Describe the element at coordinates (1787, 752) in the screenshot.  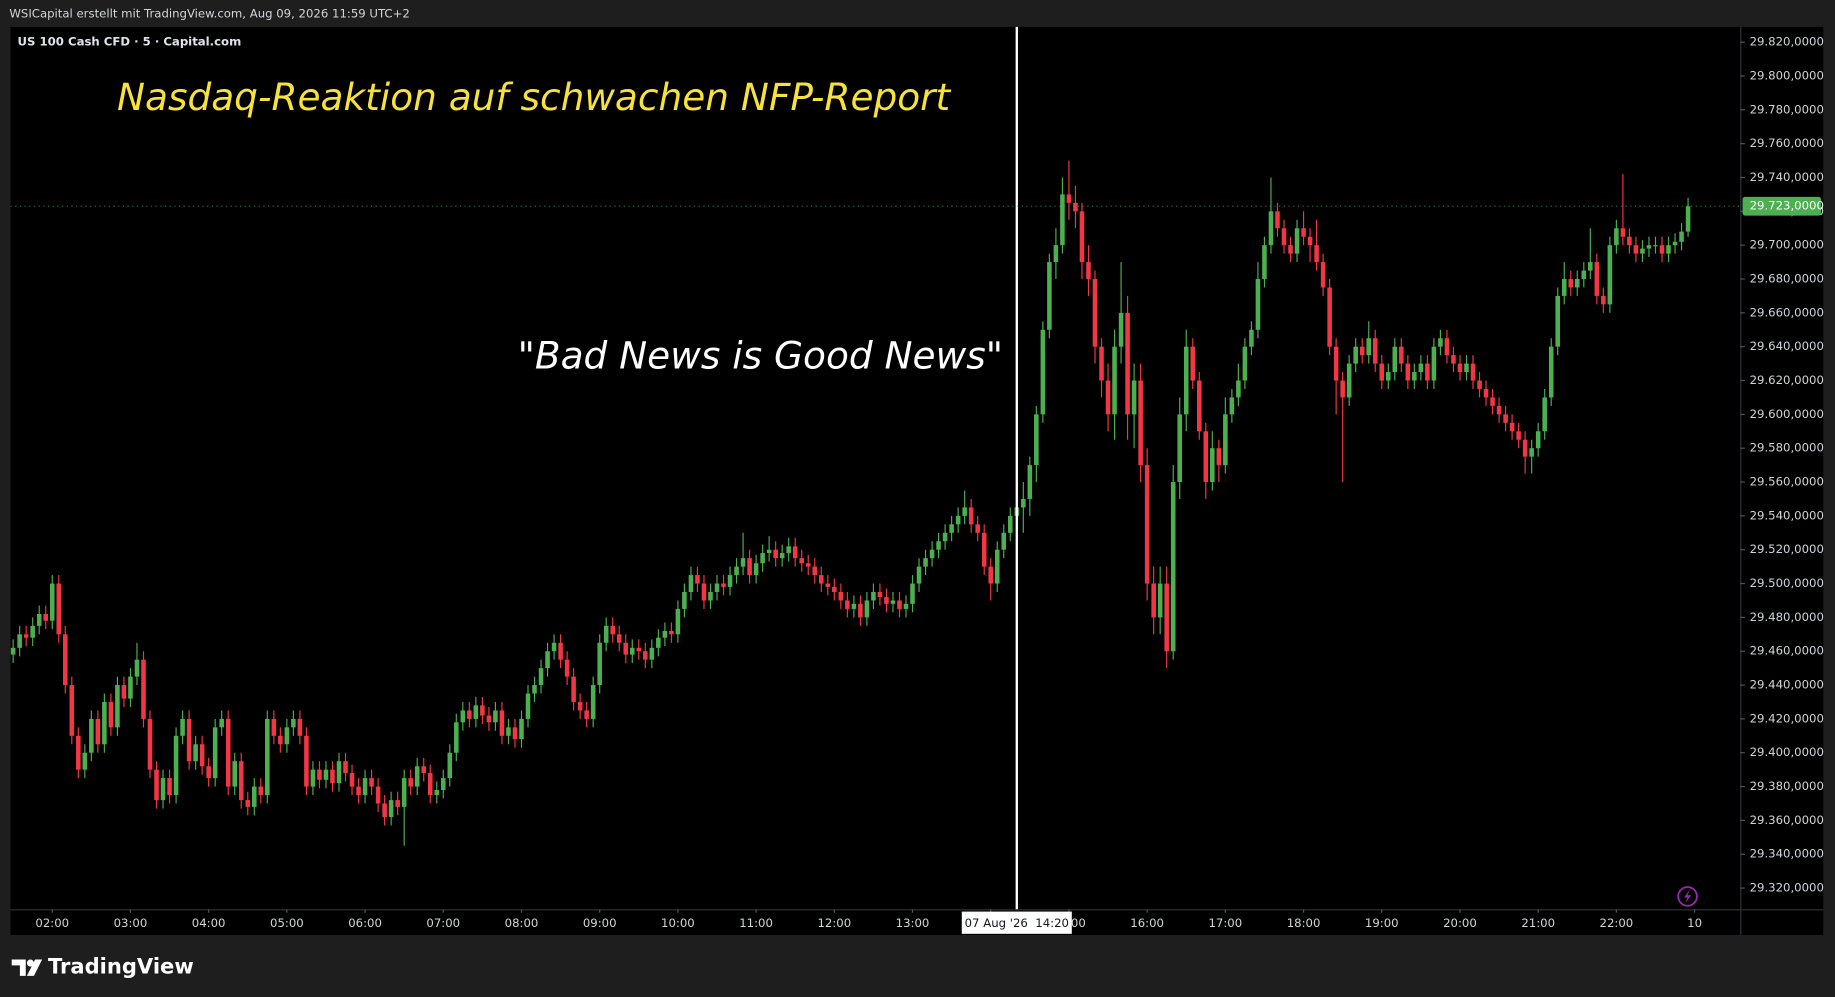
I see `y-tick-label: 29.400,0000` at that location.